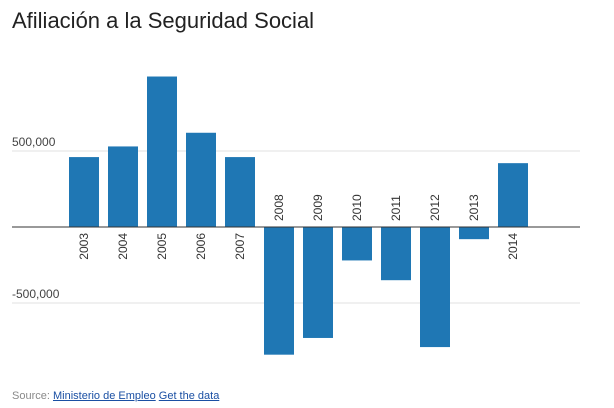  I want to click on bar-2014, so click(513, 195).